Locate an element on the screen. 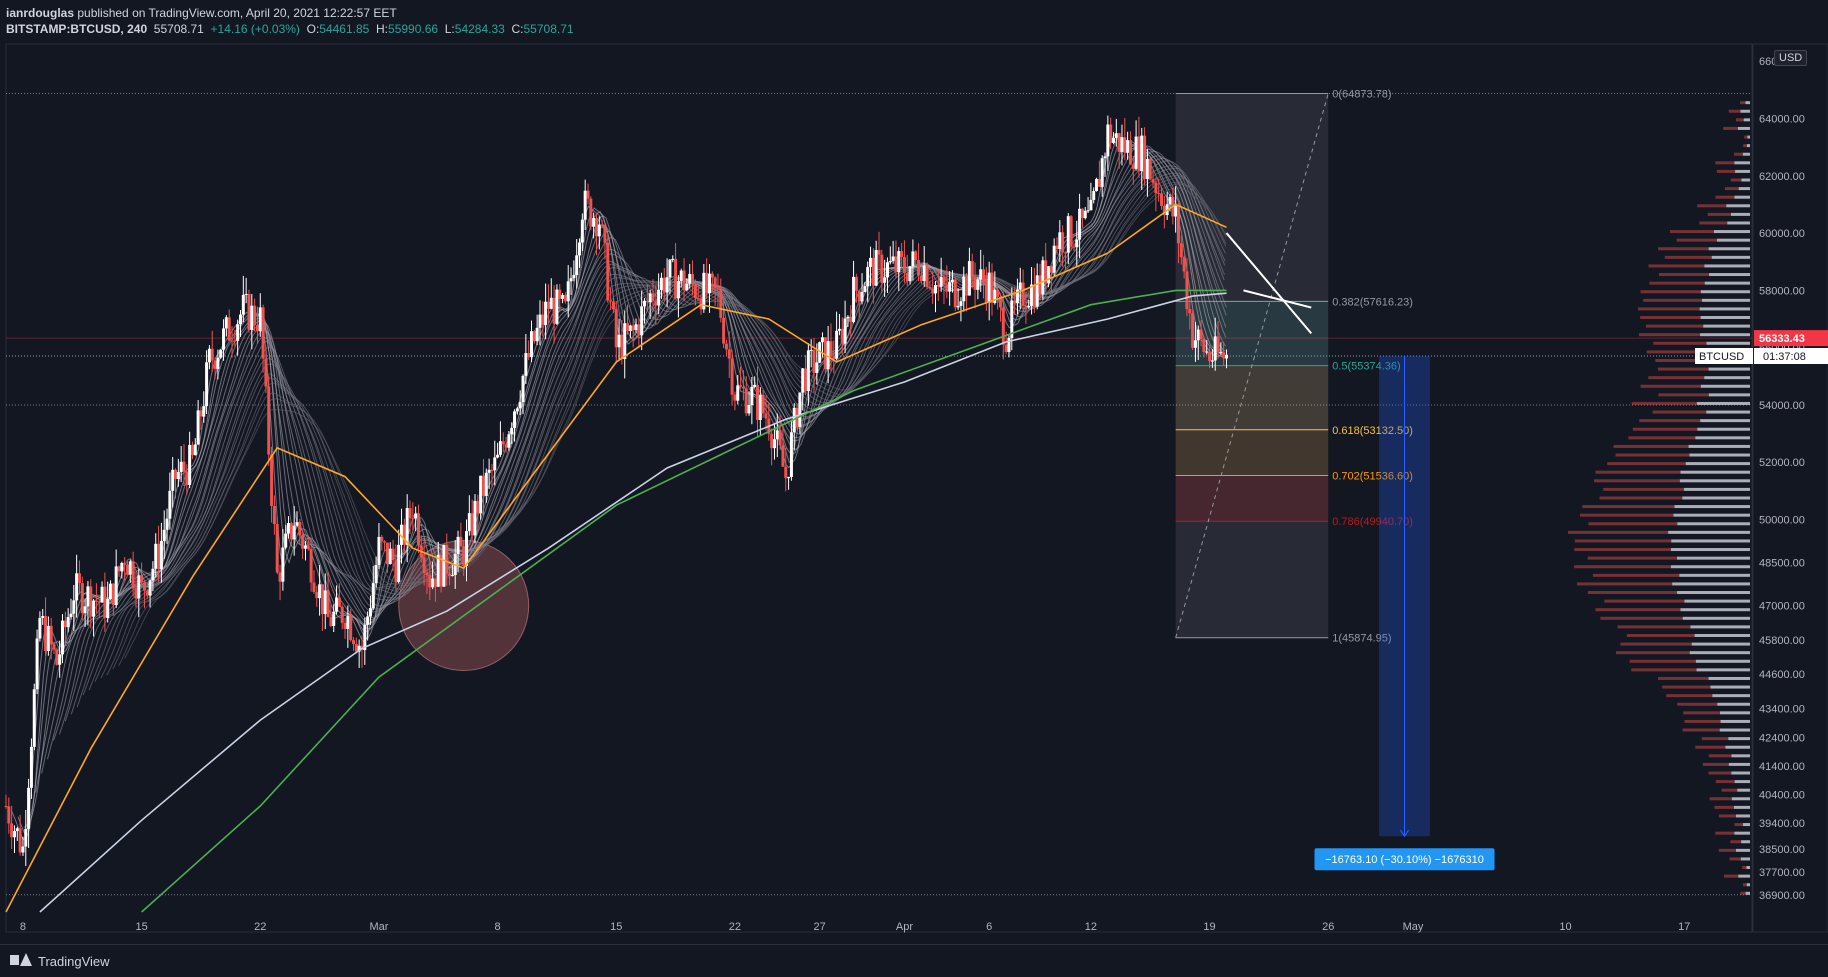 The image size is (1828, 977). time-tick-label: 6 is located at coordinates (989, 927).